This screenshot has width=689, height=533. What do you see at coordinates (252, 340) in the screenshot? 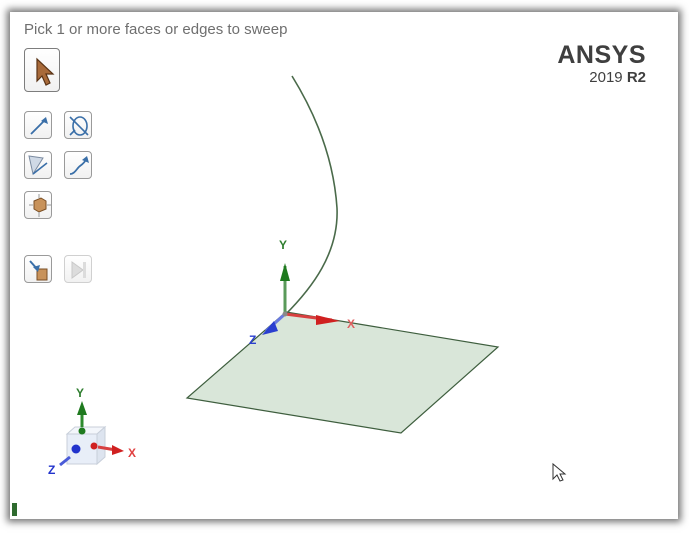
I see `origin-z-label: Z` at bounding box center [252, 340].